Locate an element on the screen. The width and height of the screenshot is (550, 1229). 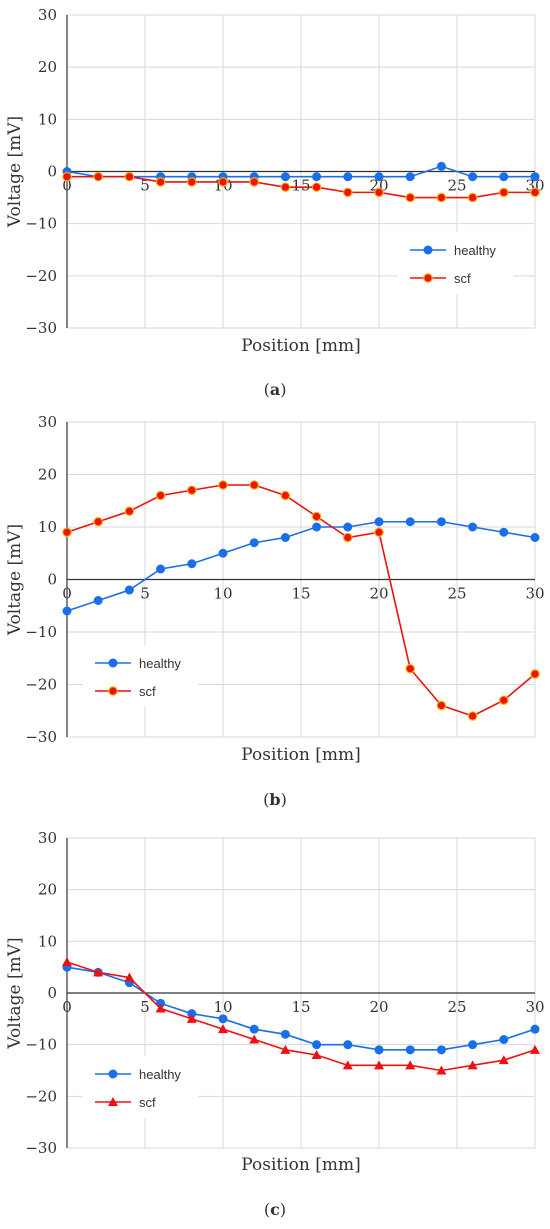
panel-caption: (c) is located at coordinates (275, 1209).